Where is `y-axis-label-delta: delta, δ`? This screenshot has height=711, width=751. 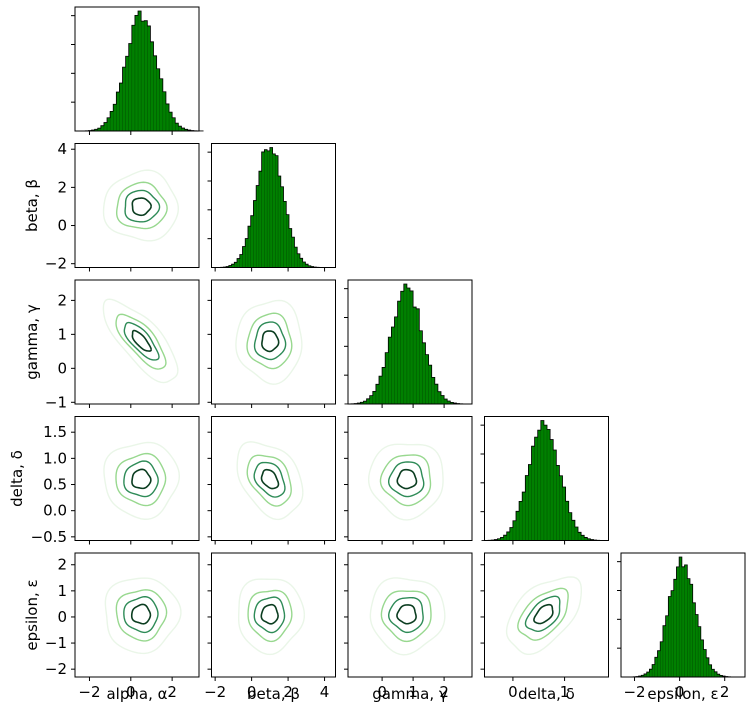 y-axis-label-delta: delta, δ is located at coordinates (17, 478).